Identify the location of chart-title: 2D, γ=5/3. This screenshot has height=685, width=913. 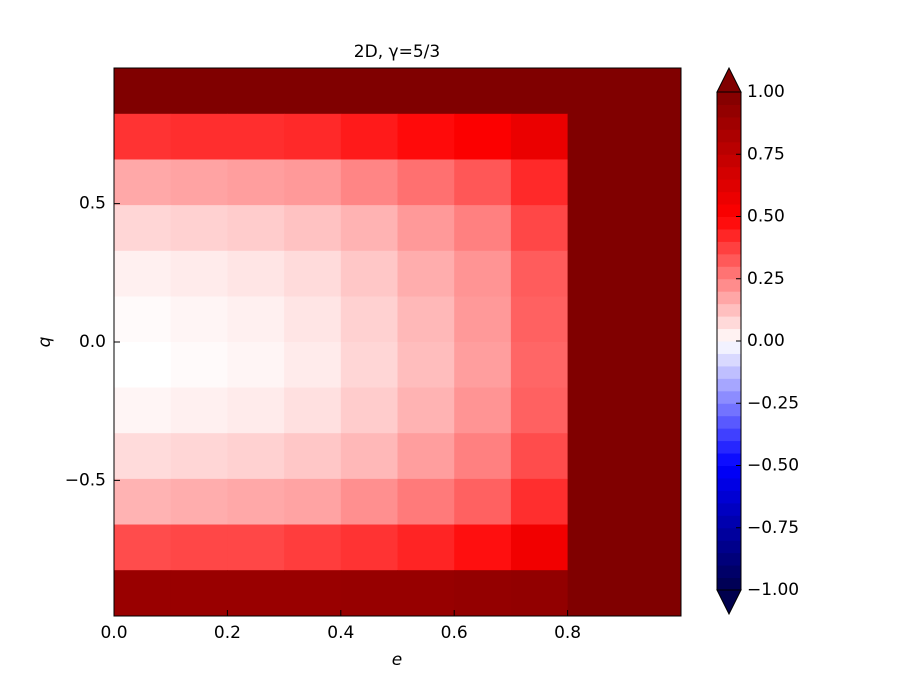
(397, 52).